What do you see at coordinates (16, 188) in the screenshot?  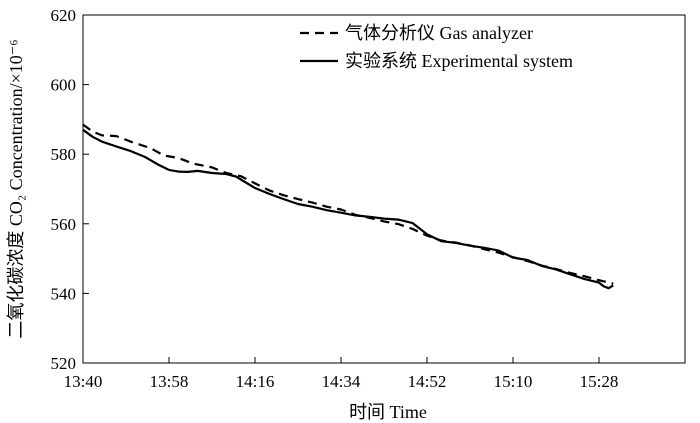 I see `y-axis-title: 二氧化碳浓度 CO₂ Concentration/×10⁻⁶` at bounding box center [16, 188].